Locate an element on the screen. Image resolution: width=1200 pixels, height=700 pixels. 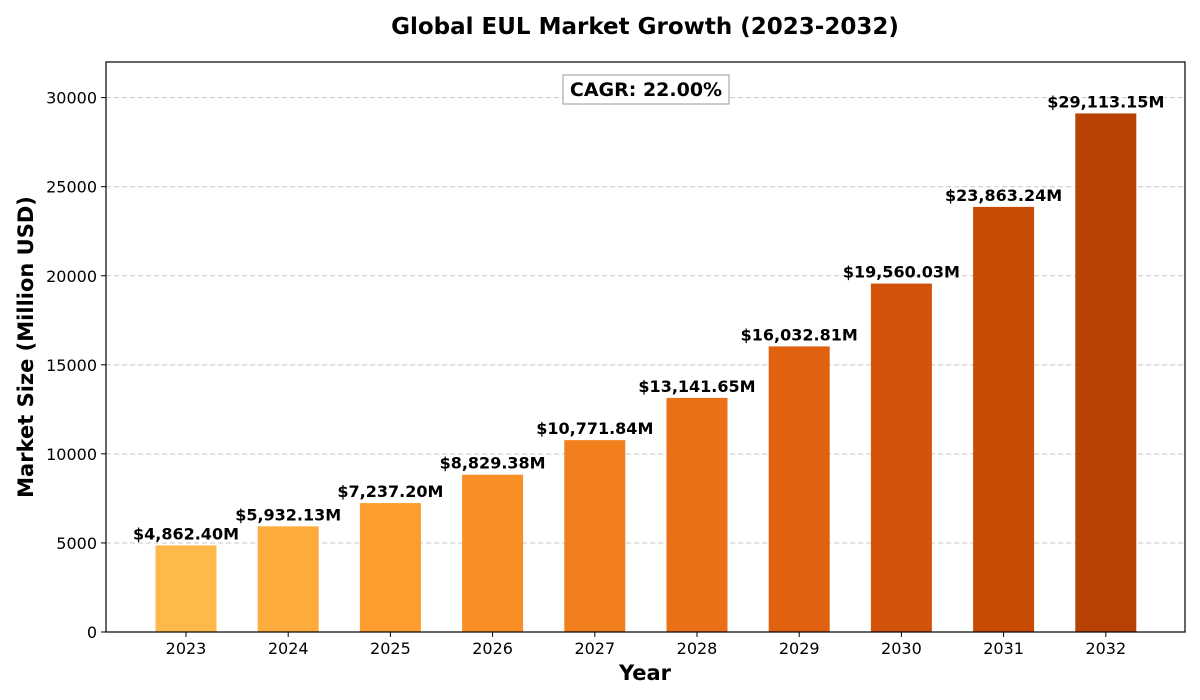
x-tick-label: 2026 is located at coordinates (492, 648).